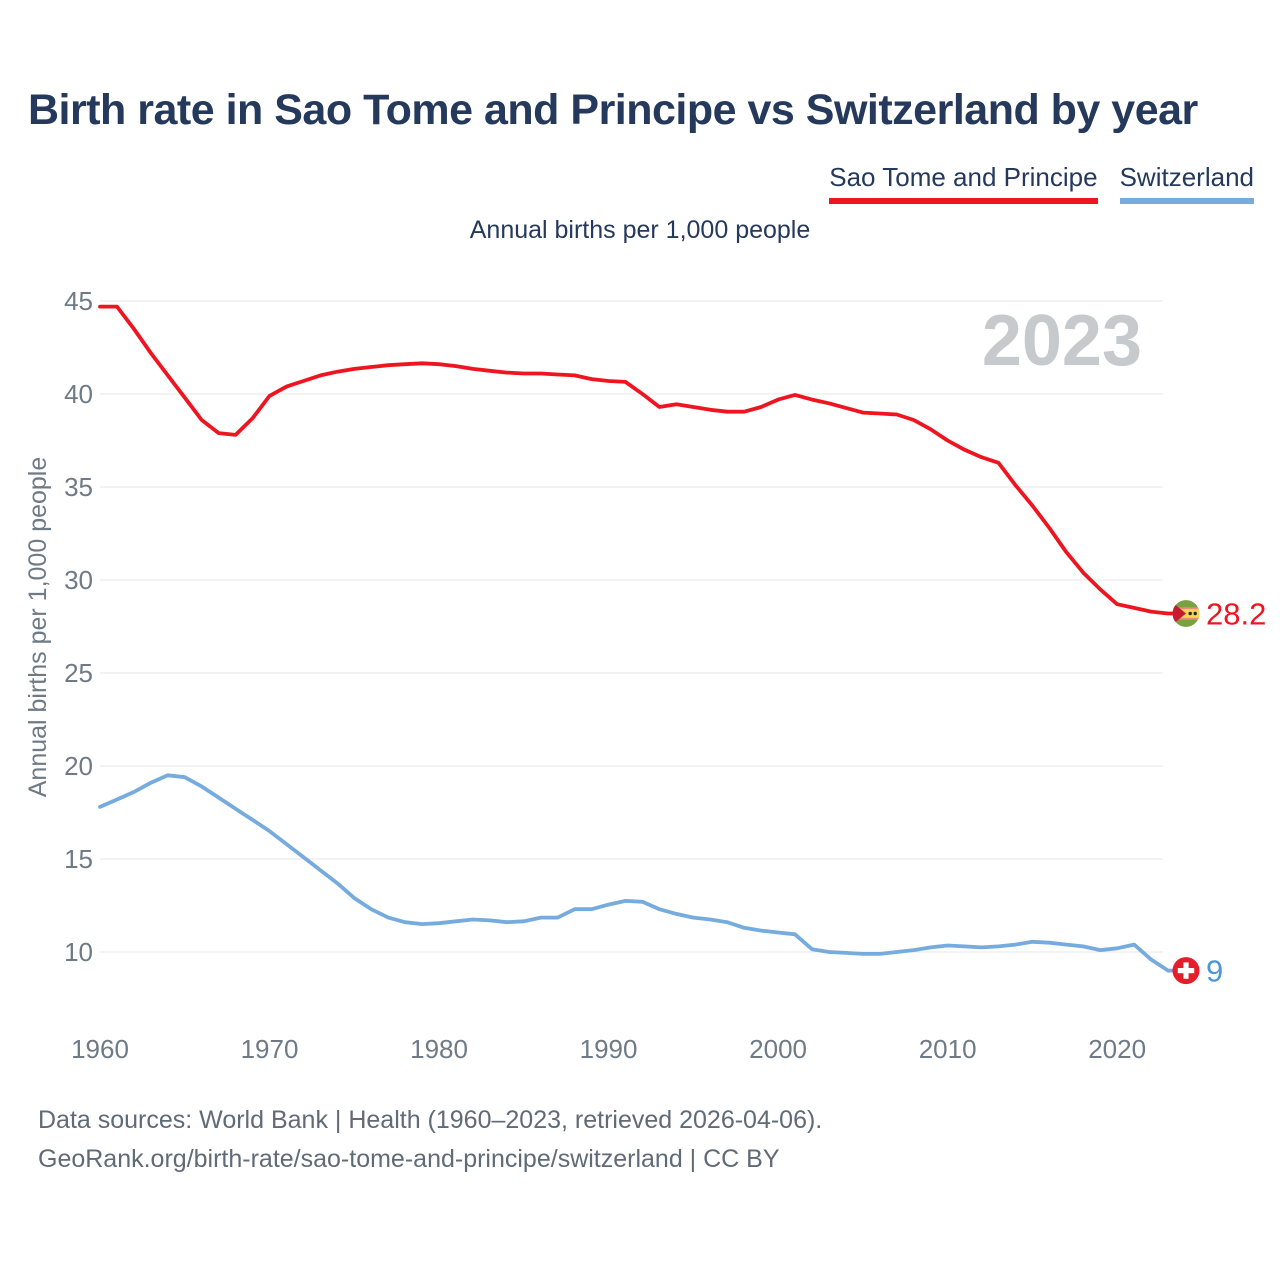  Describe the element at coordinates (78, 626) in the screenshot. I see `y-axis-ticks: 10 15 20 25 30 35 40 45` at that location.